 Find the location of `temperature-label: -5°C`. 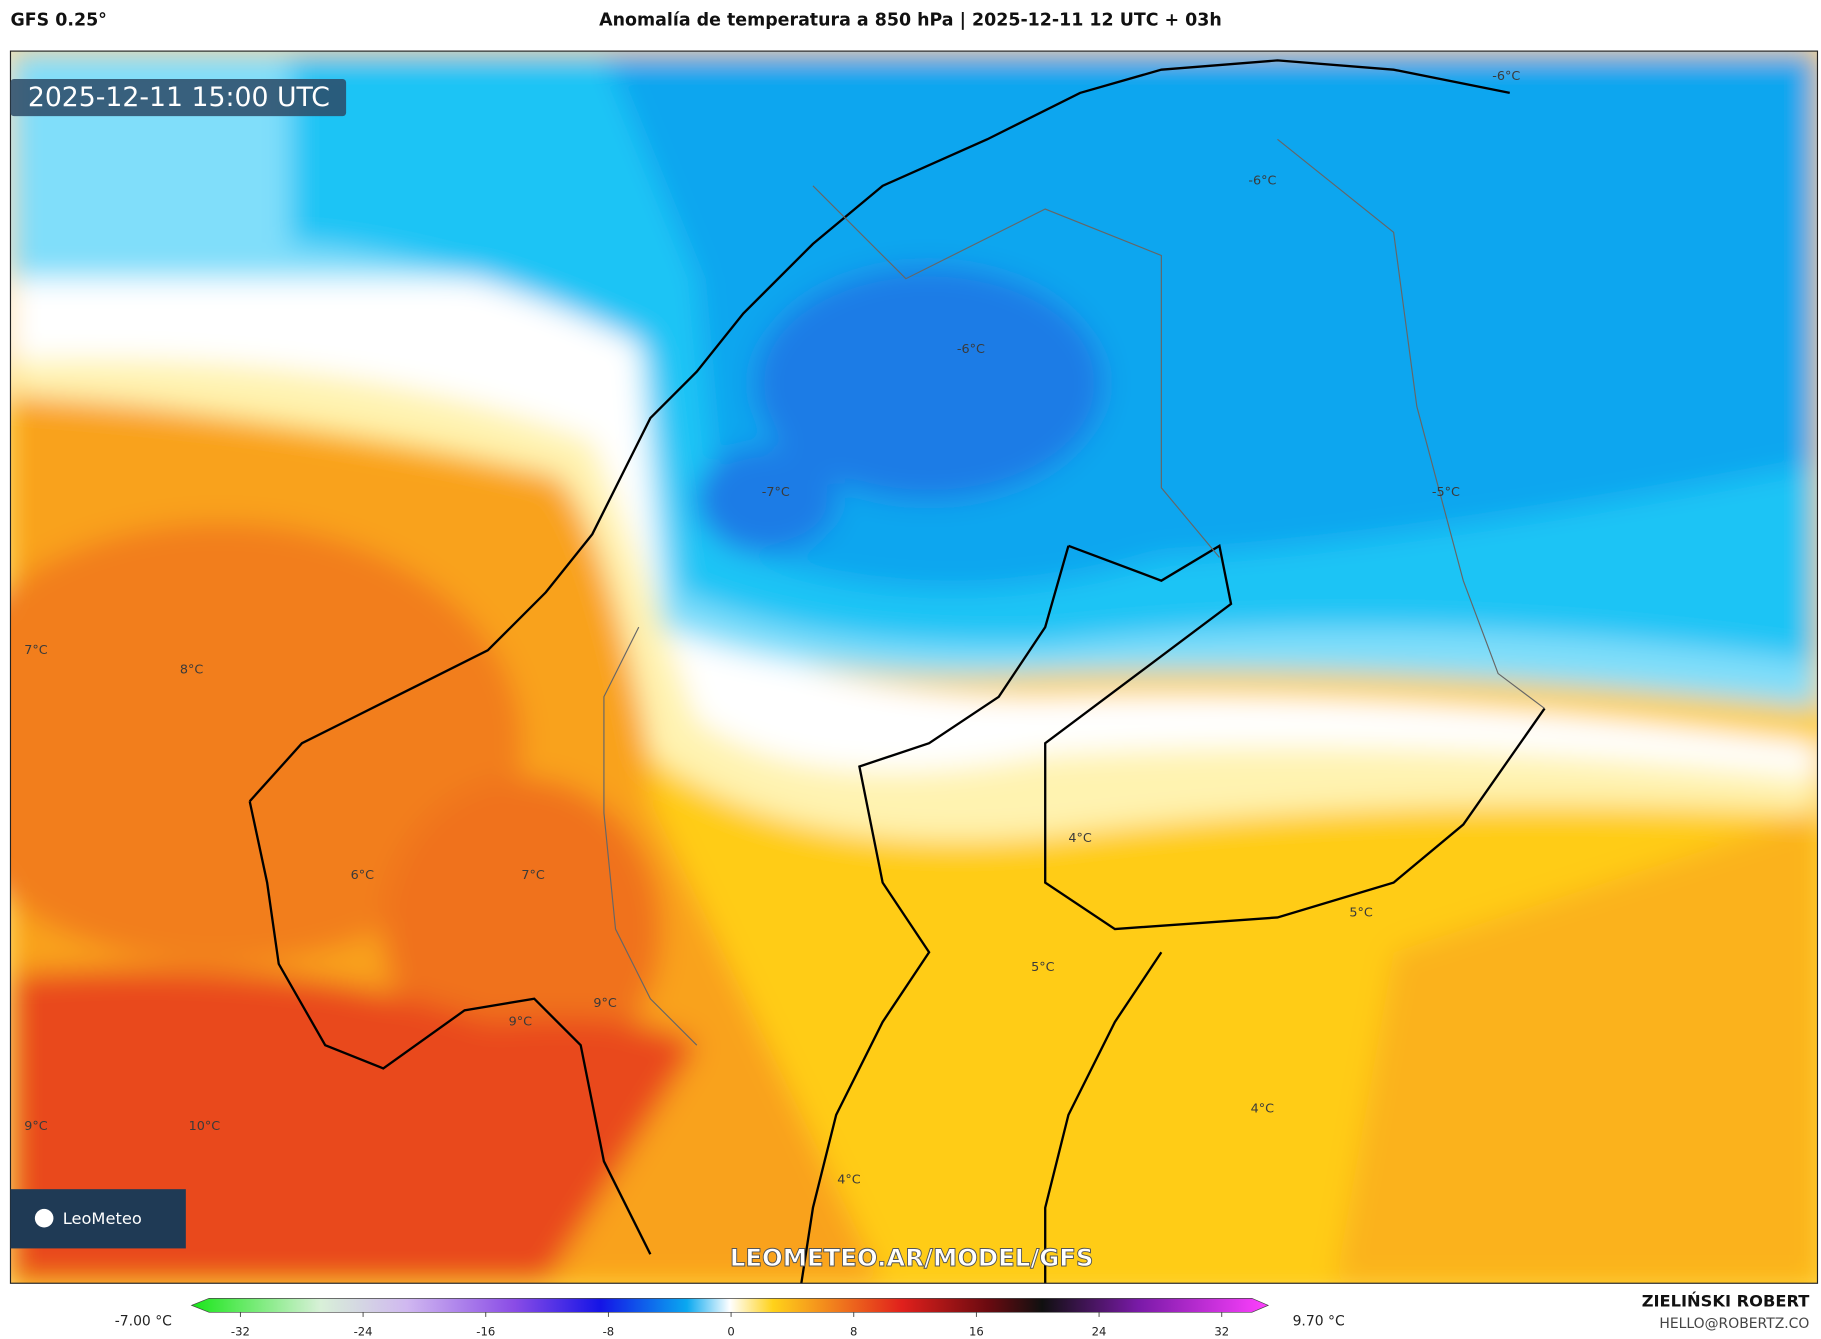

temperature-label: -5°C is located at coordinates (1446, 492).